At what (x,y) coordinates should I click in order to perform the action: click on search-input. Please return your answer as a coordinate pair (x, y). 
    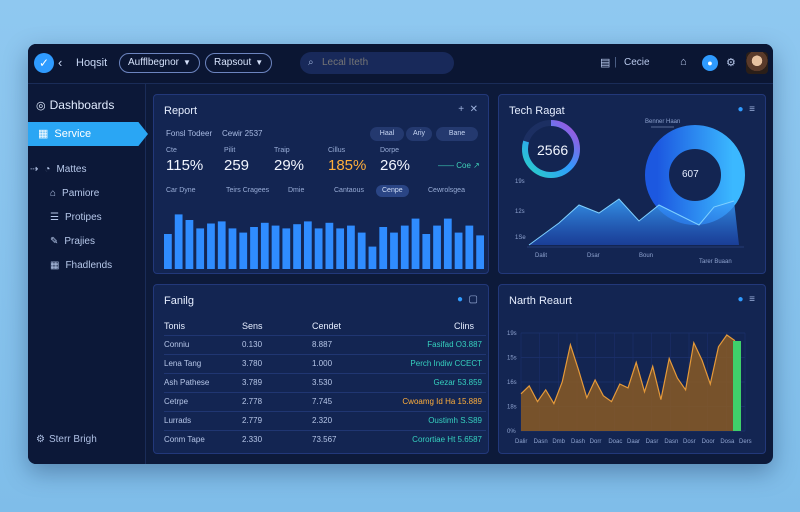
    Looking at the image, I should click on (382, 62).